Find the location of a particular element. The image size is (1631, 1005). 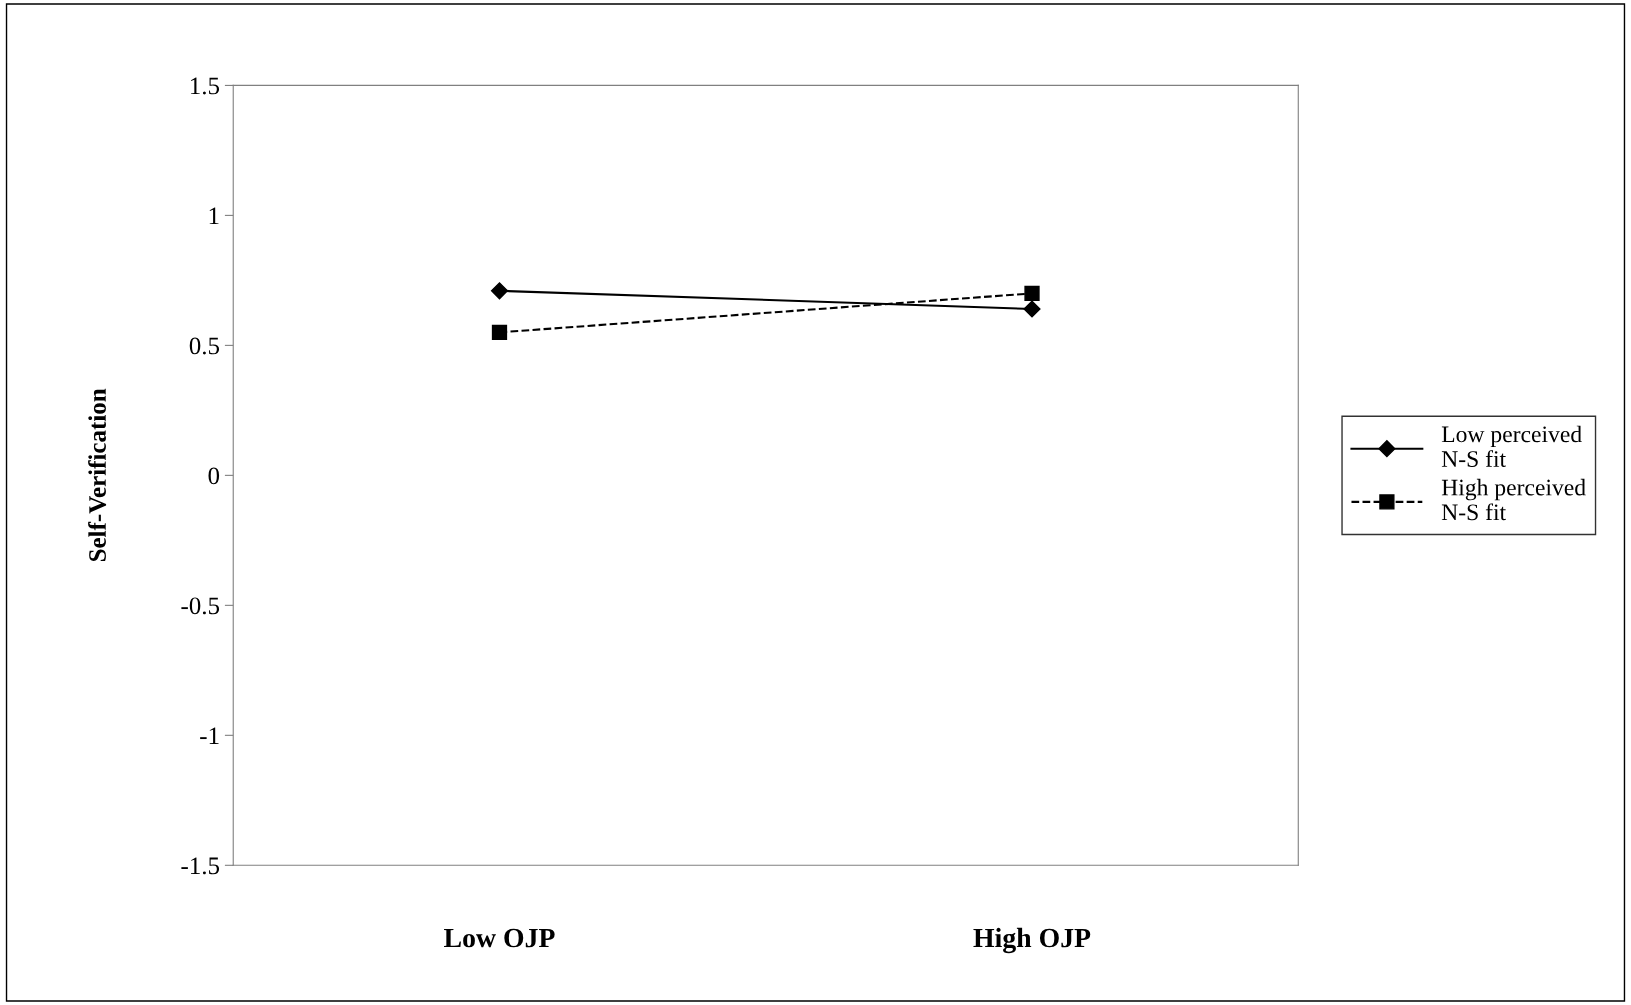

y-tick-label: -1 is located at coordinates (209, 735).